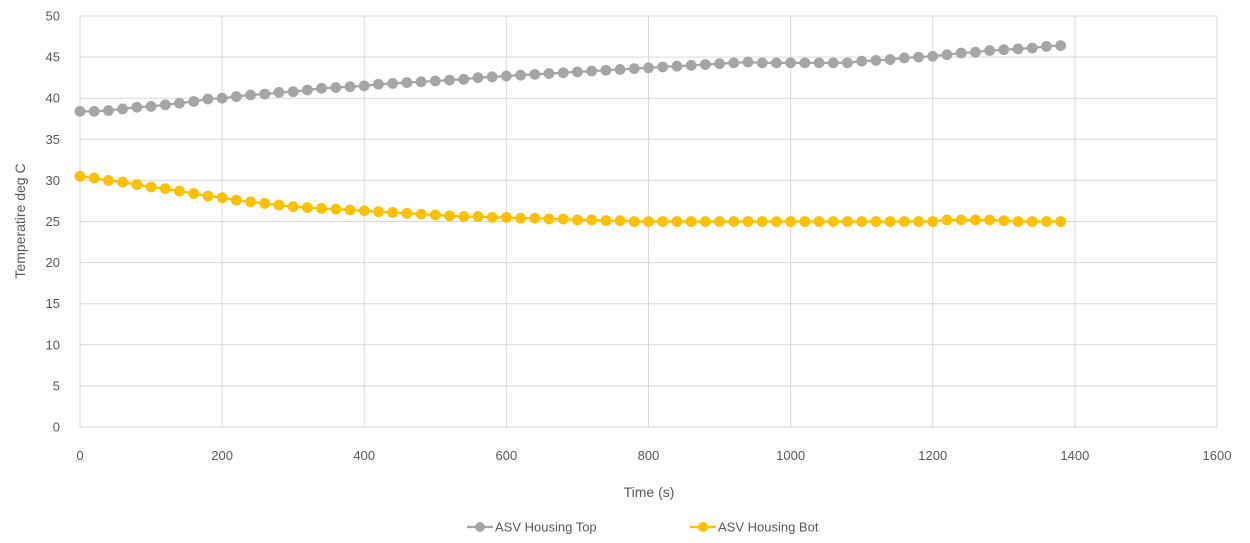 The width and height of the screenshot is (1250, 543). What do you see at coordinates (507, 455) in the screenshot?
I see `x-tick-label: 600` at bounding box center [507, 455].